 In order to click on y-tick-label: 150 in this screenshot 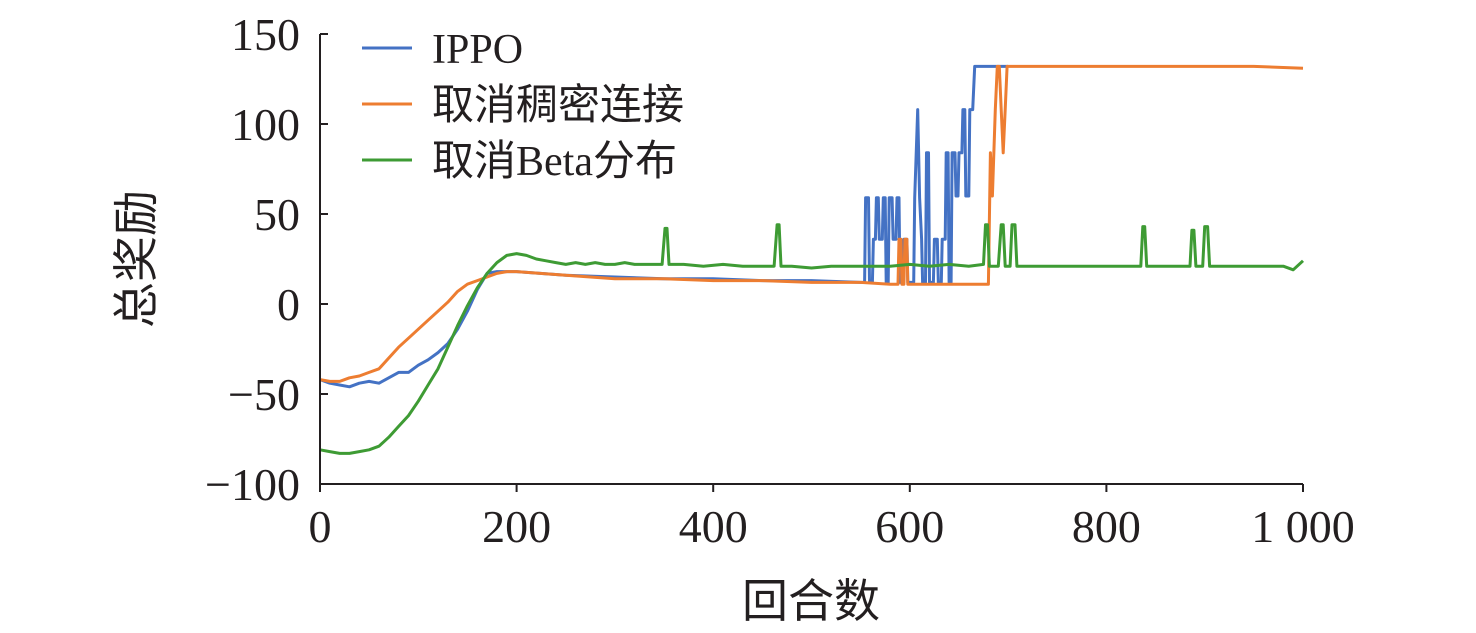, I will do `click(265, 34)`.